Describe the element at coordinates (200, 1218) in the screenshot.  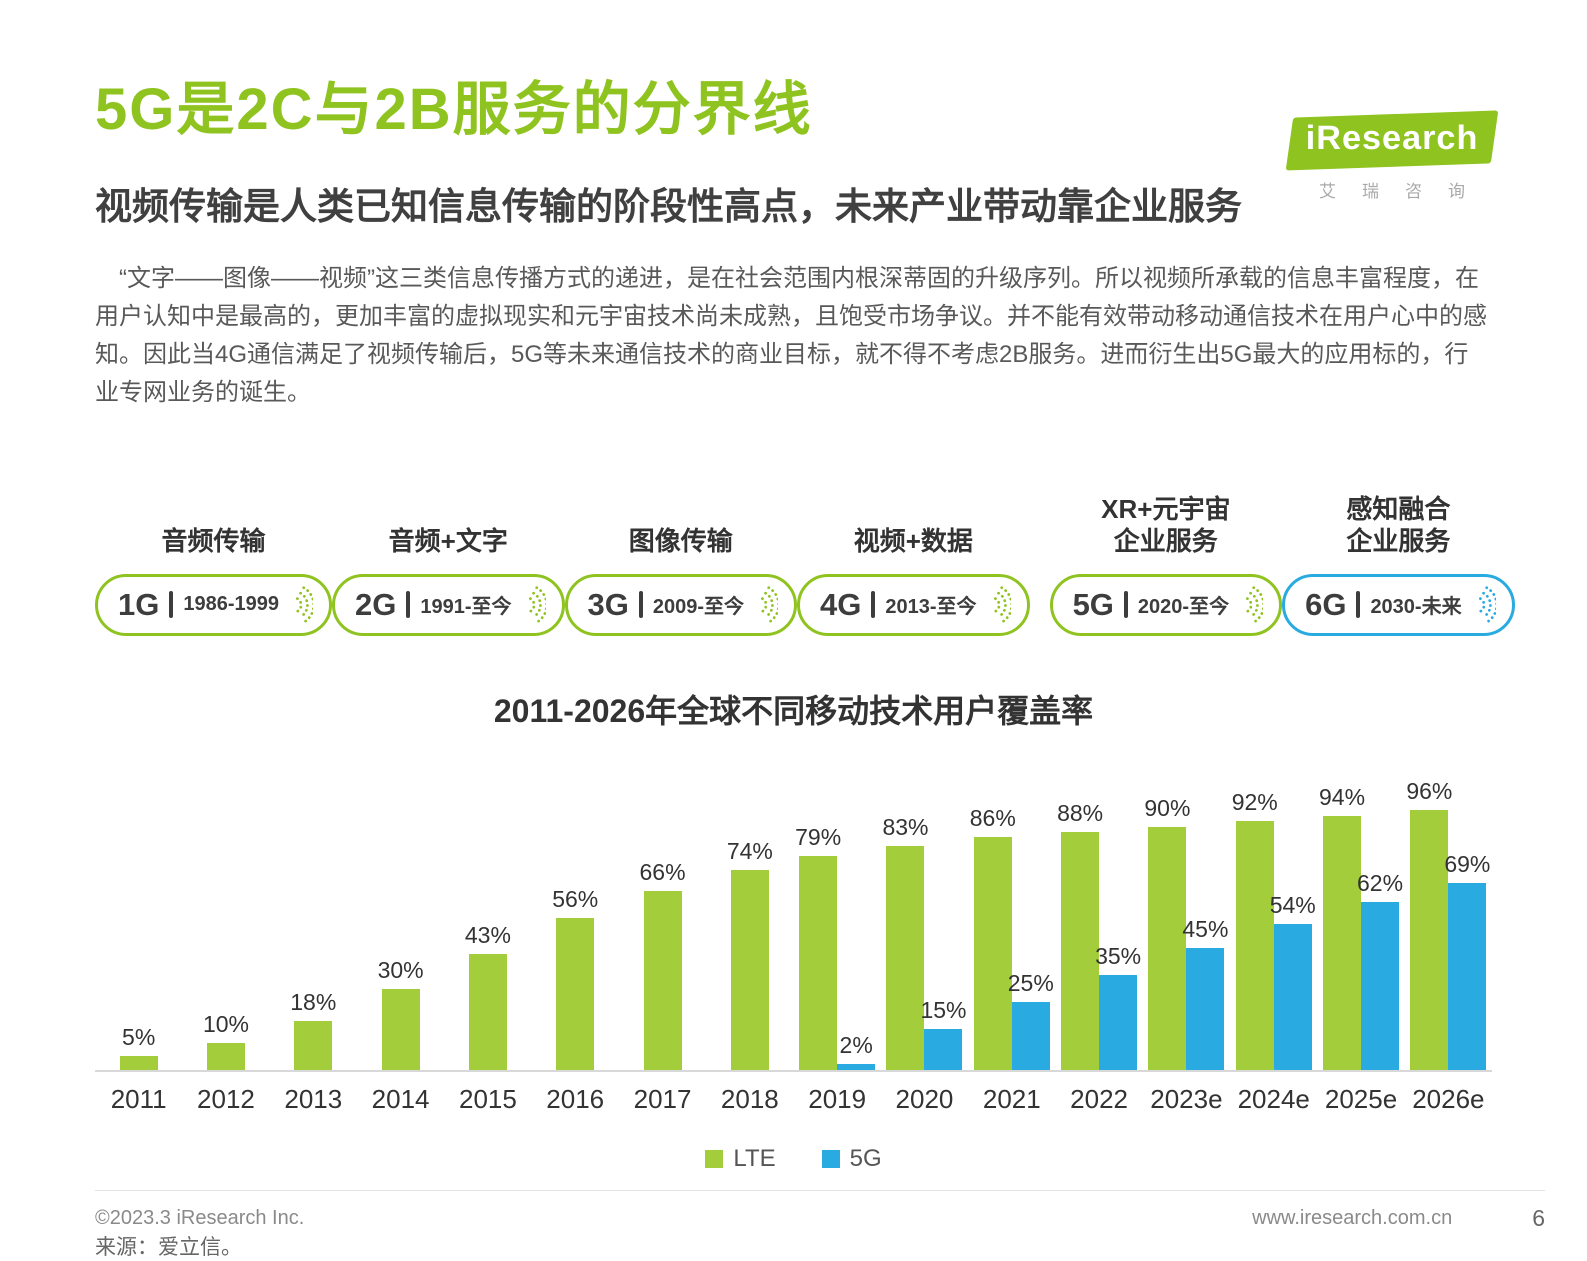
I see `copyright-text: ©2023.3 iResearch Inc.` at that location.